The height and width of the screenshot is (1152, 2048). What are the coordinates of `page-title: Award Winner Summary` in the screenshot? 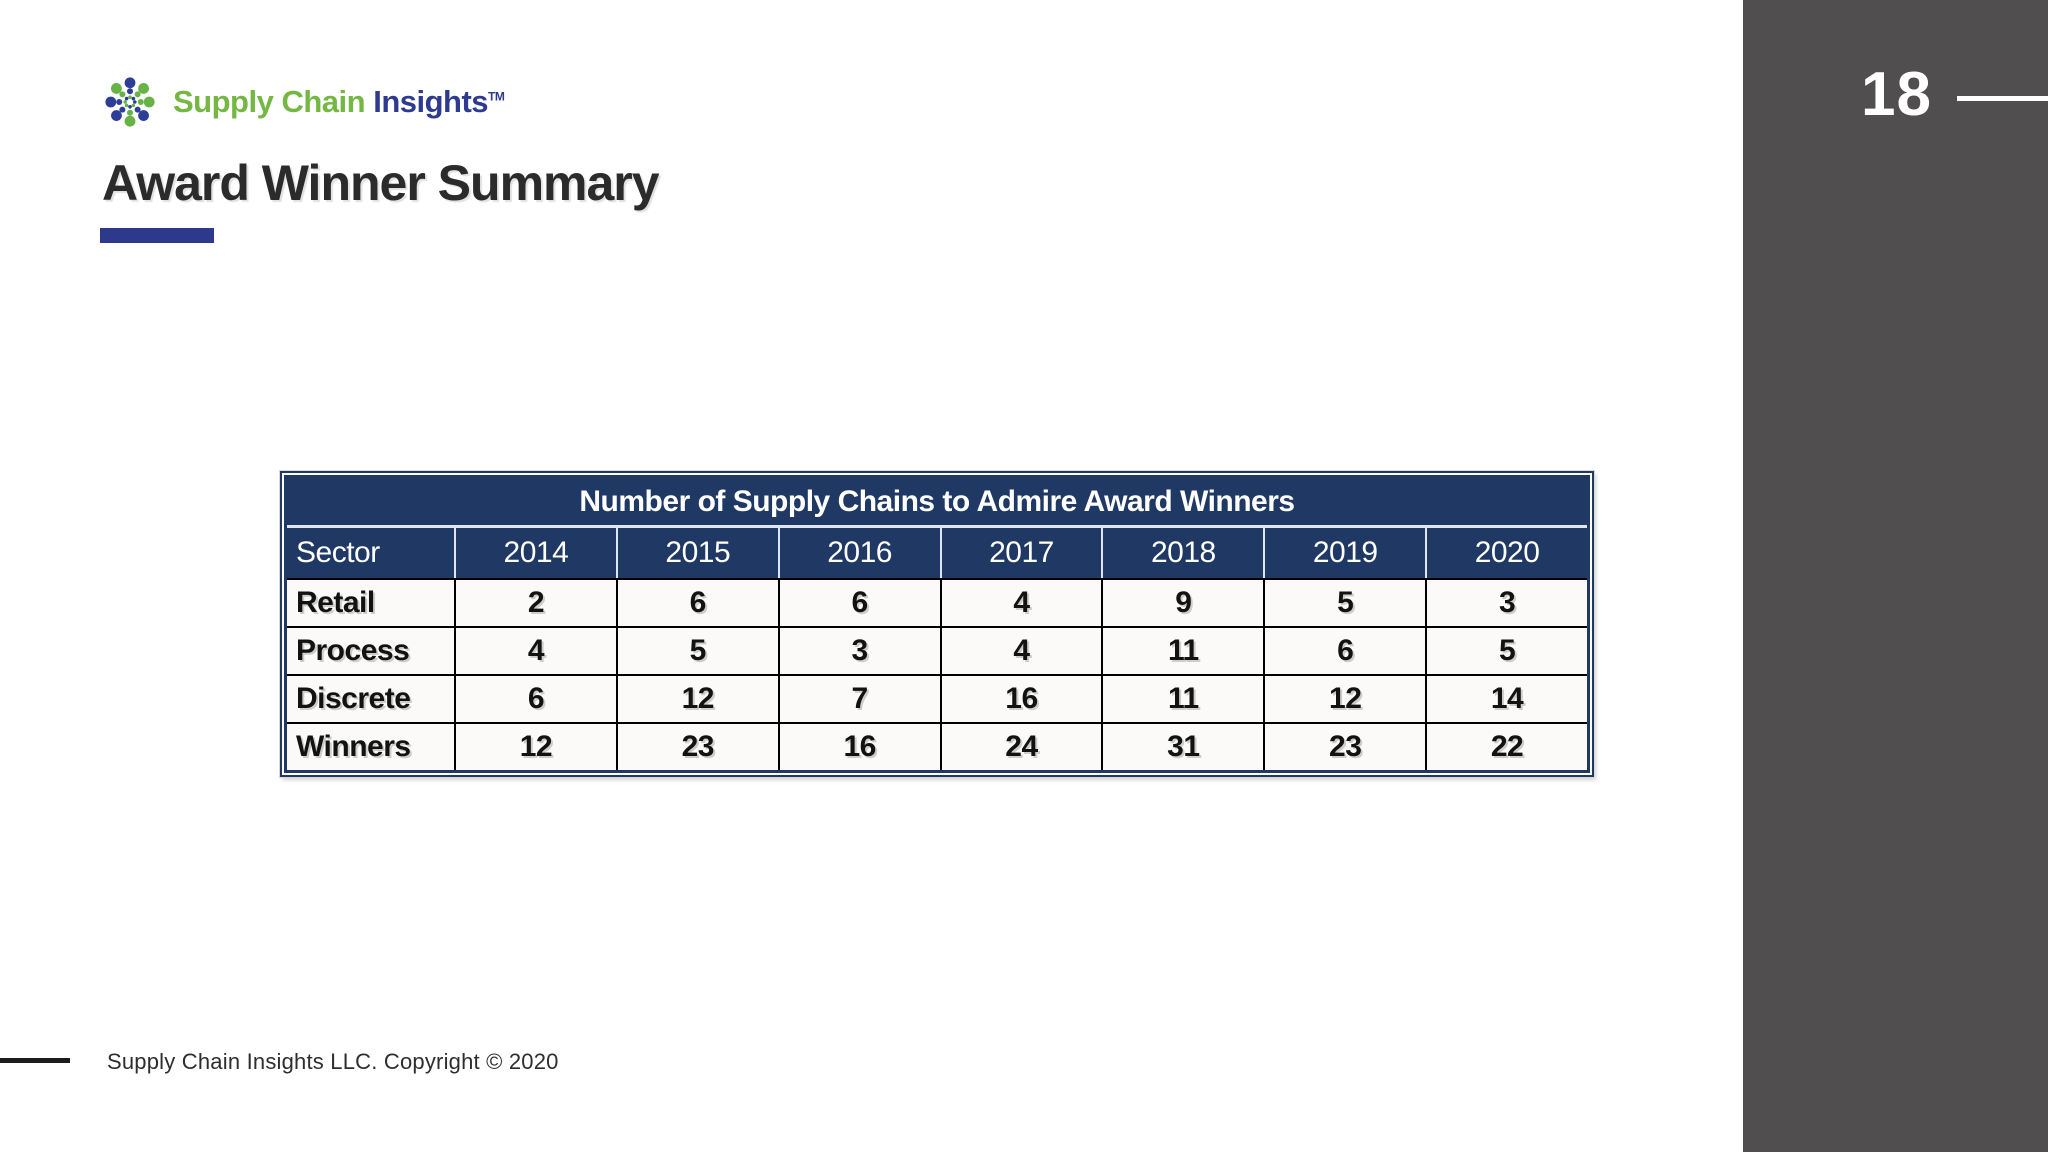 It's located at (381, 183).